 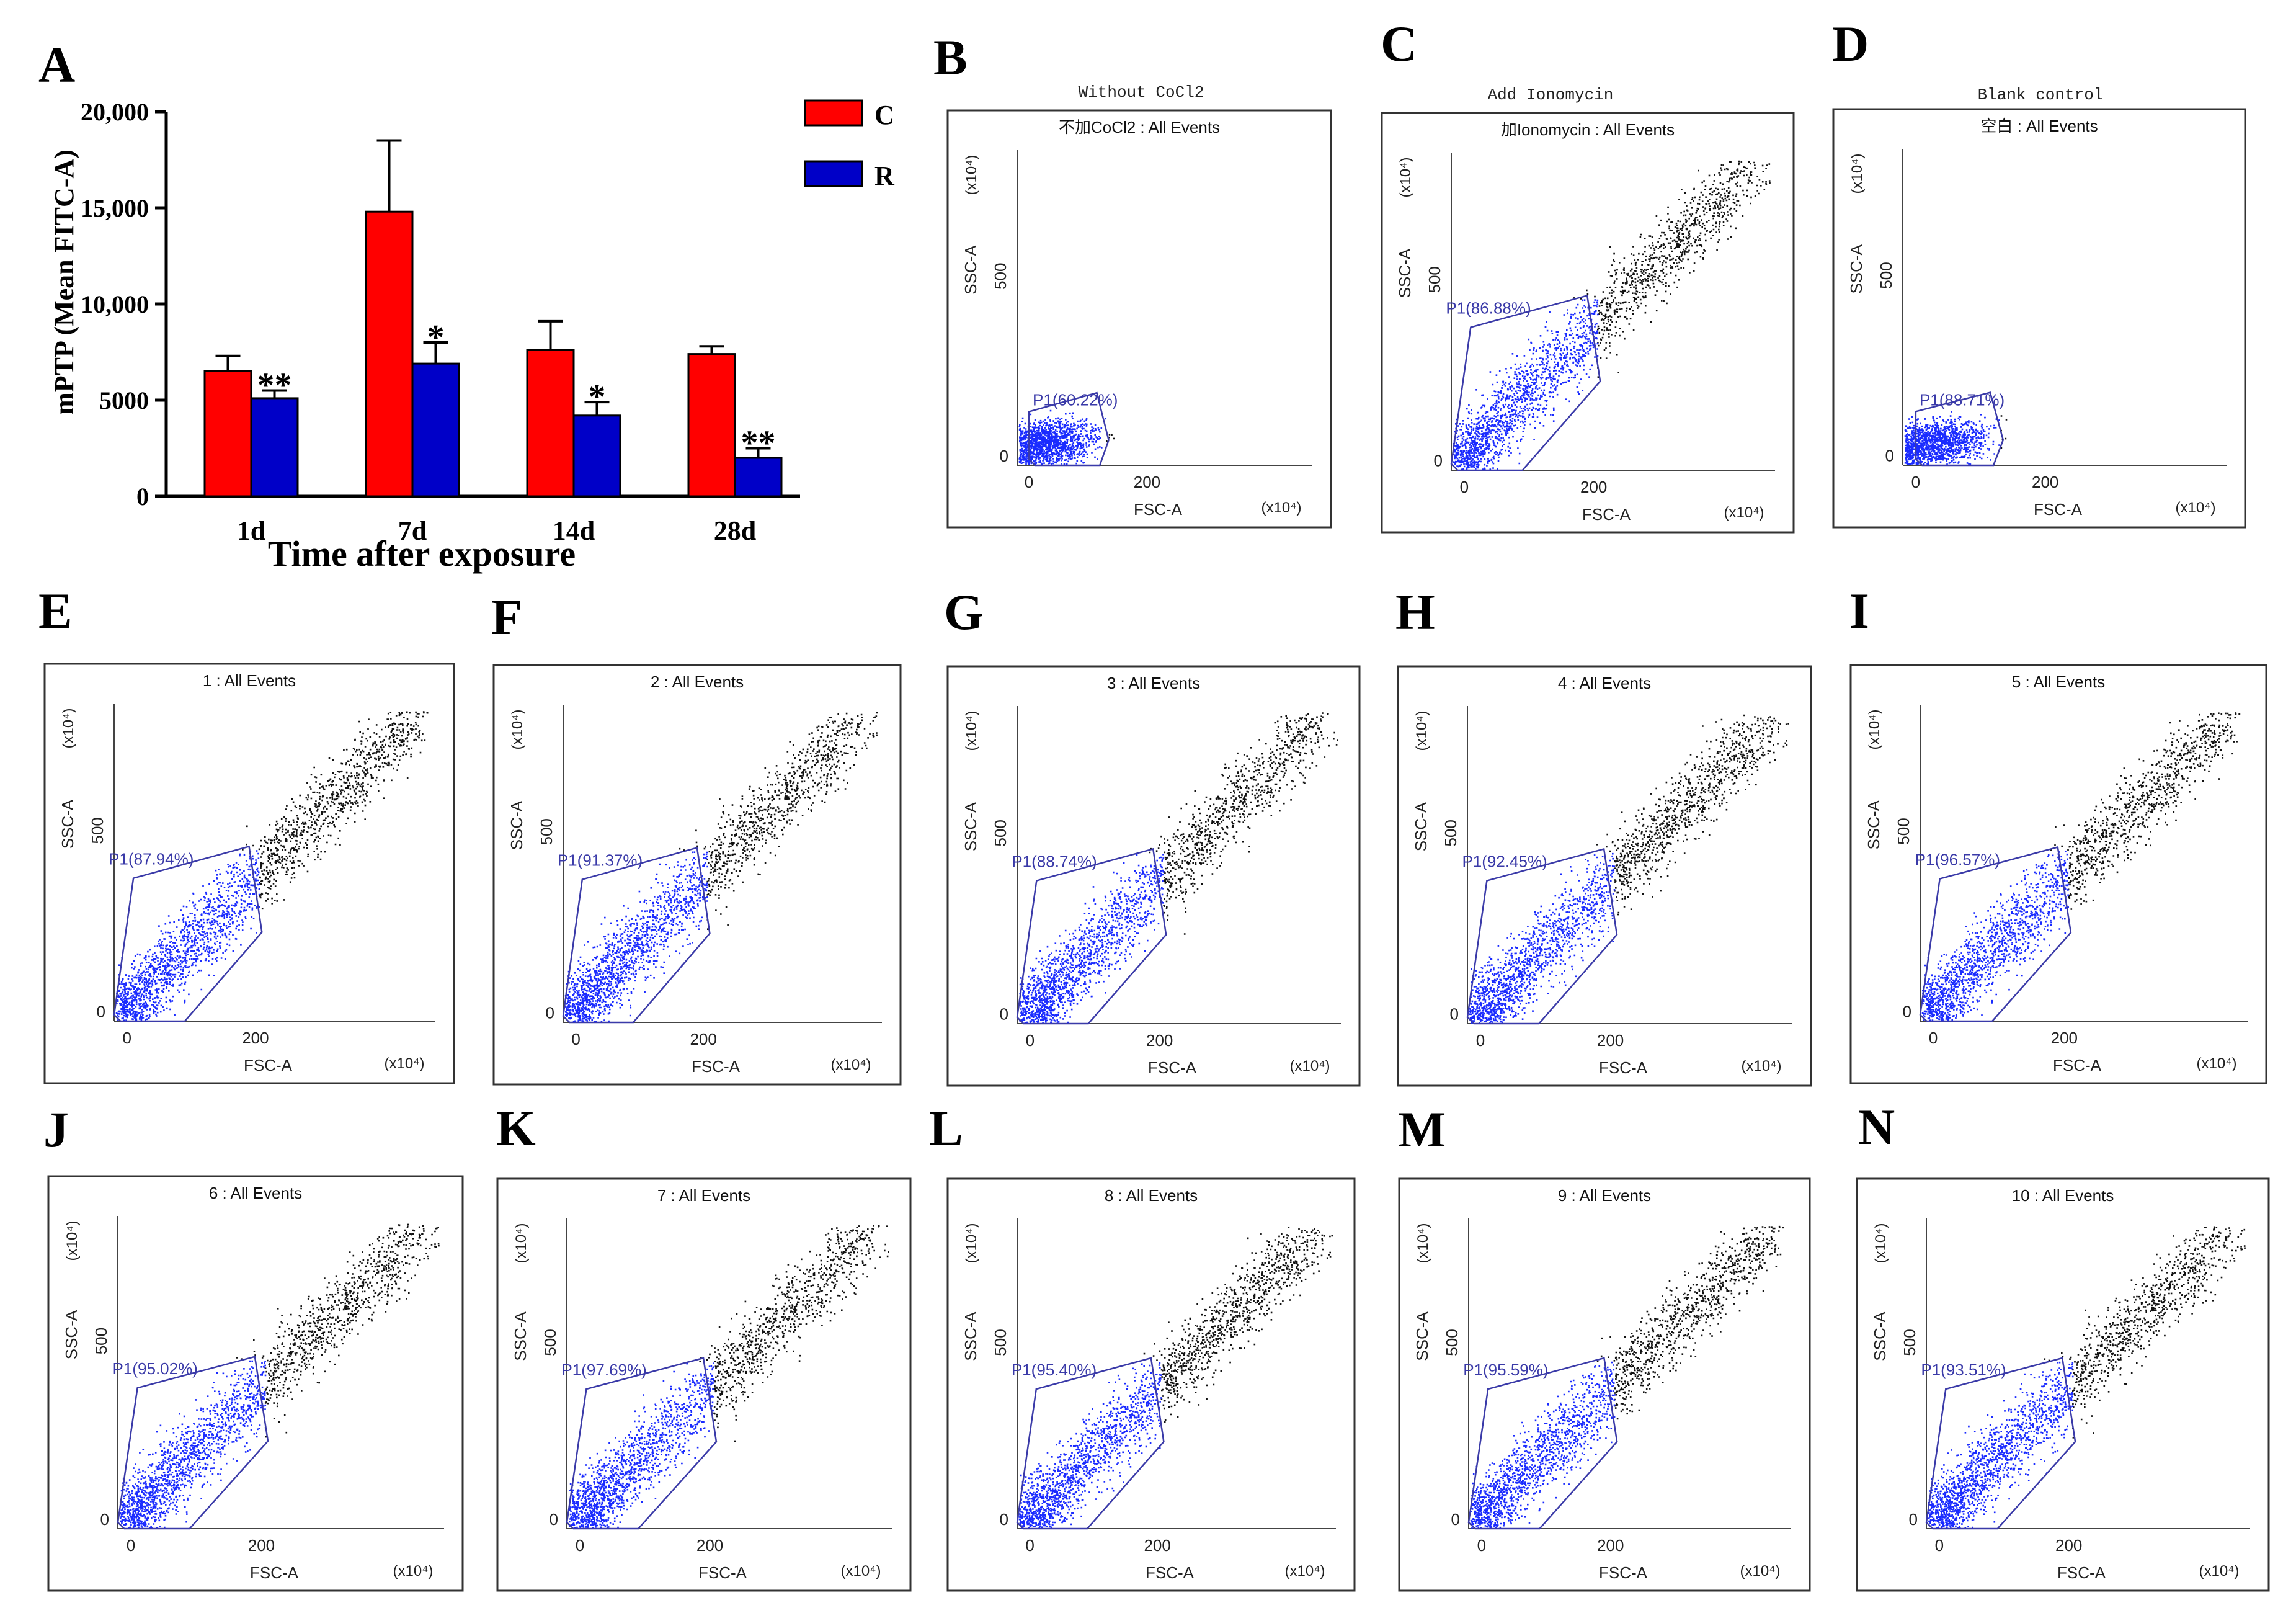 What do you see at coordinates (849, 145) in the screenshot?
I see `bar-chart-legend: CR` at bounding box center [849, 145].